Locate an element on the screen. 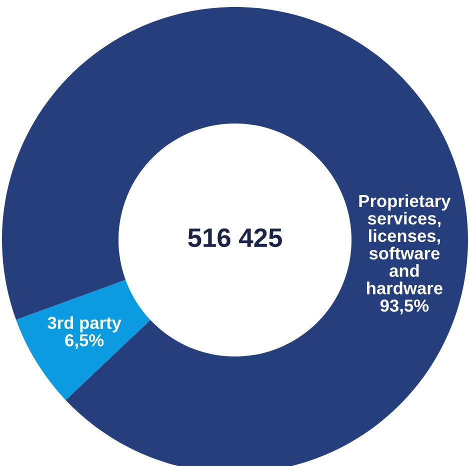  data-label: 93,5% is located at coordinates (404, 307).